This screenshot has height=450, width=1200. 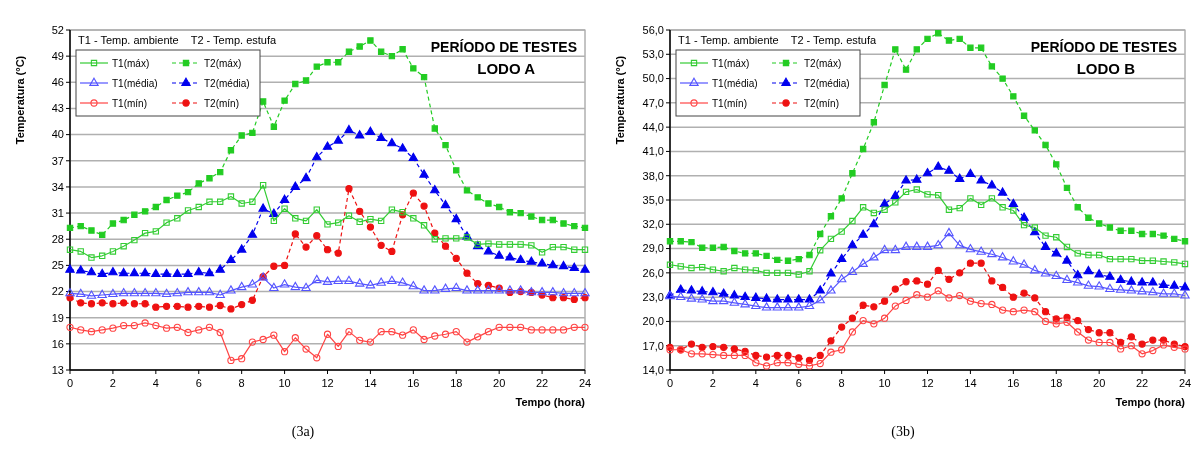 What do you see at coordinates (653, 345) in the screenshot?
I see `y-tick-label: 17,0` at bounding box center [653, 345].